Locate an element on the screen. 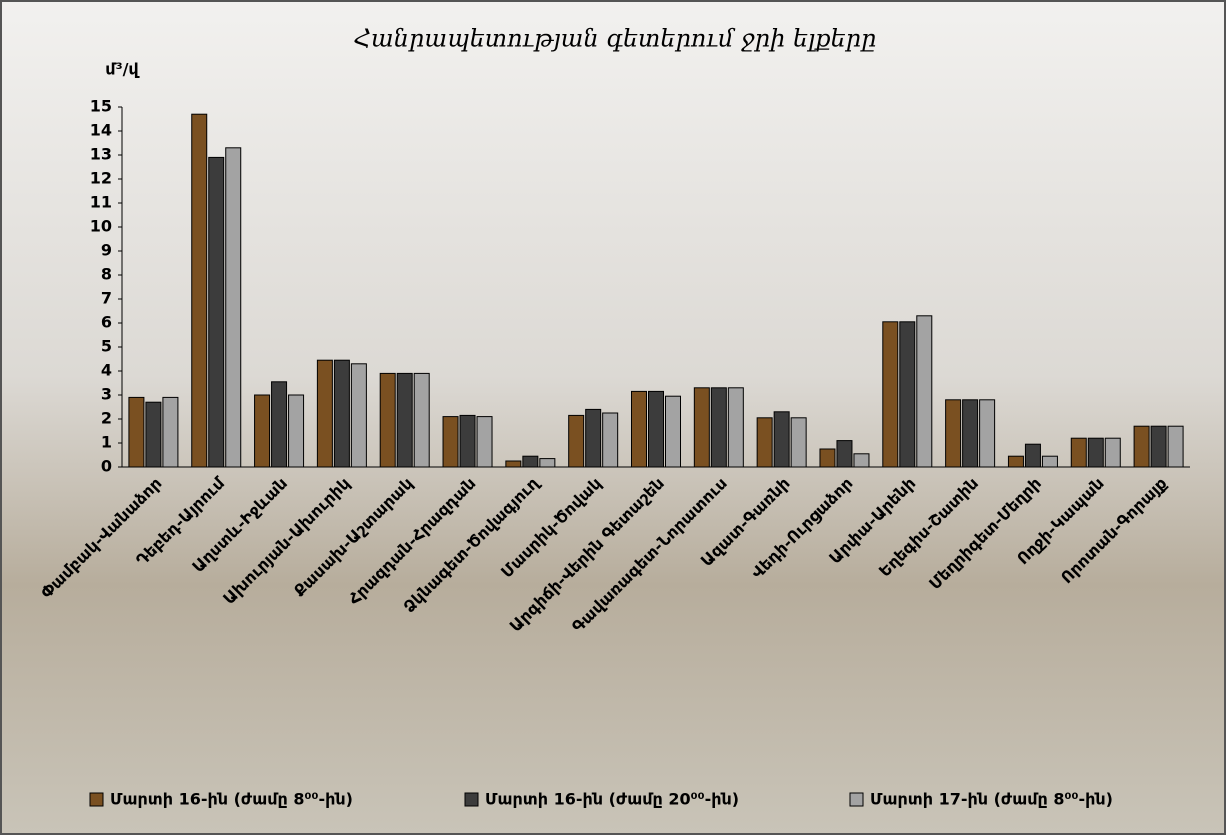 The width and height of the screenshot is (1226, 835). y-tick-label: 2 is located at coordinates (106, 418).